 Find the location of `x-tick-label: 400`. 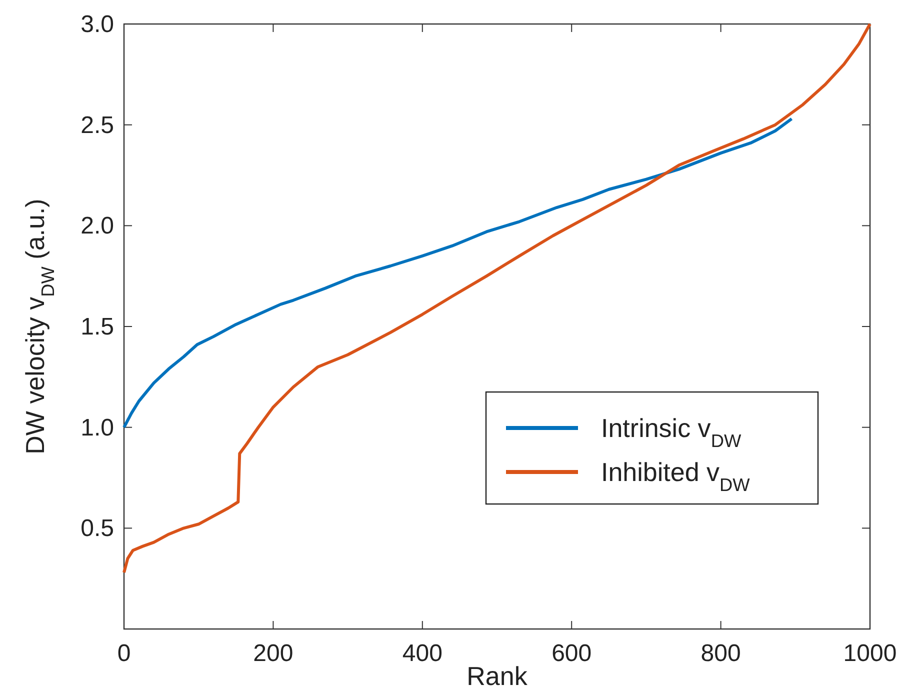

x-tick-label: 400 is located at coordinates (422, 653).